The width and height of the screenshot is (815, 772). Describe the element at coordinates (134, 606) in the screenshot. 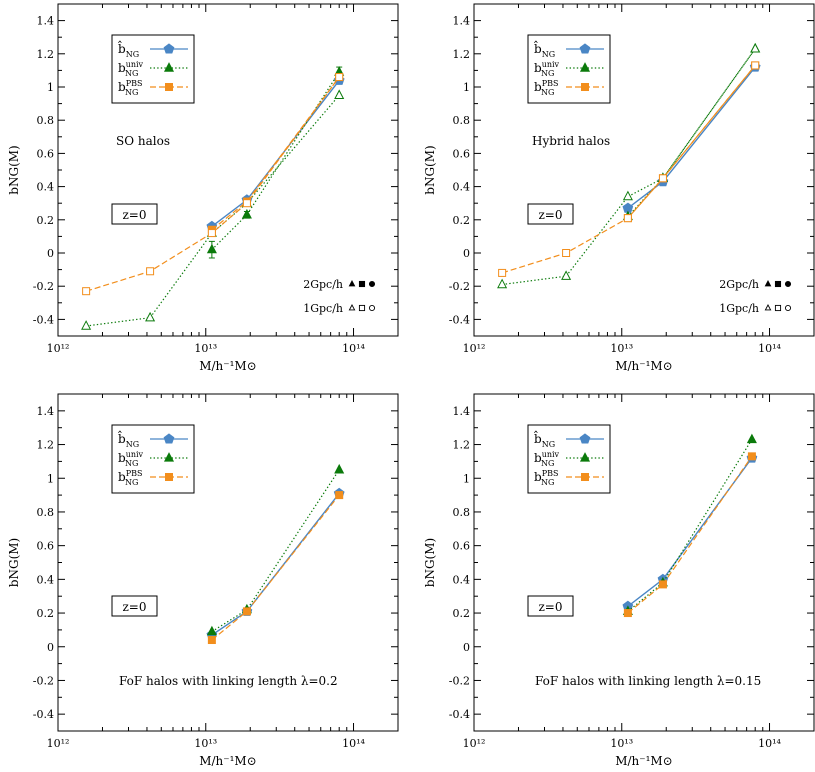

I see `redshift-box` at that location.